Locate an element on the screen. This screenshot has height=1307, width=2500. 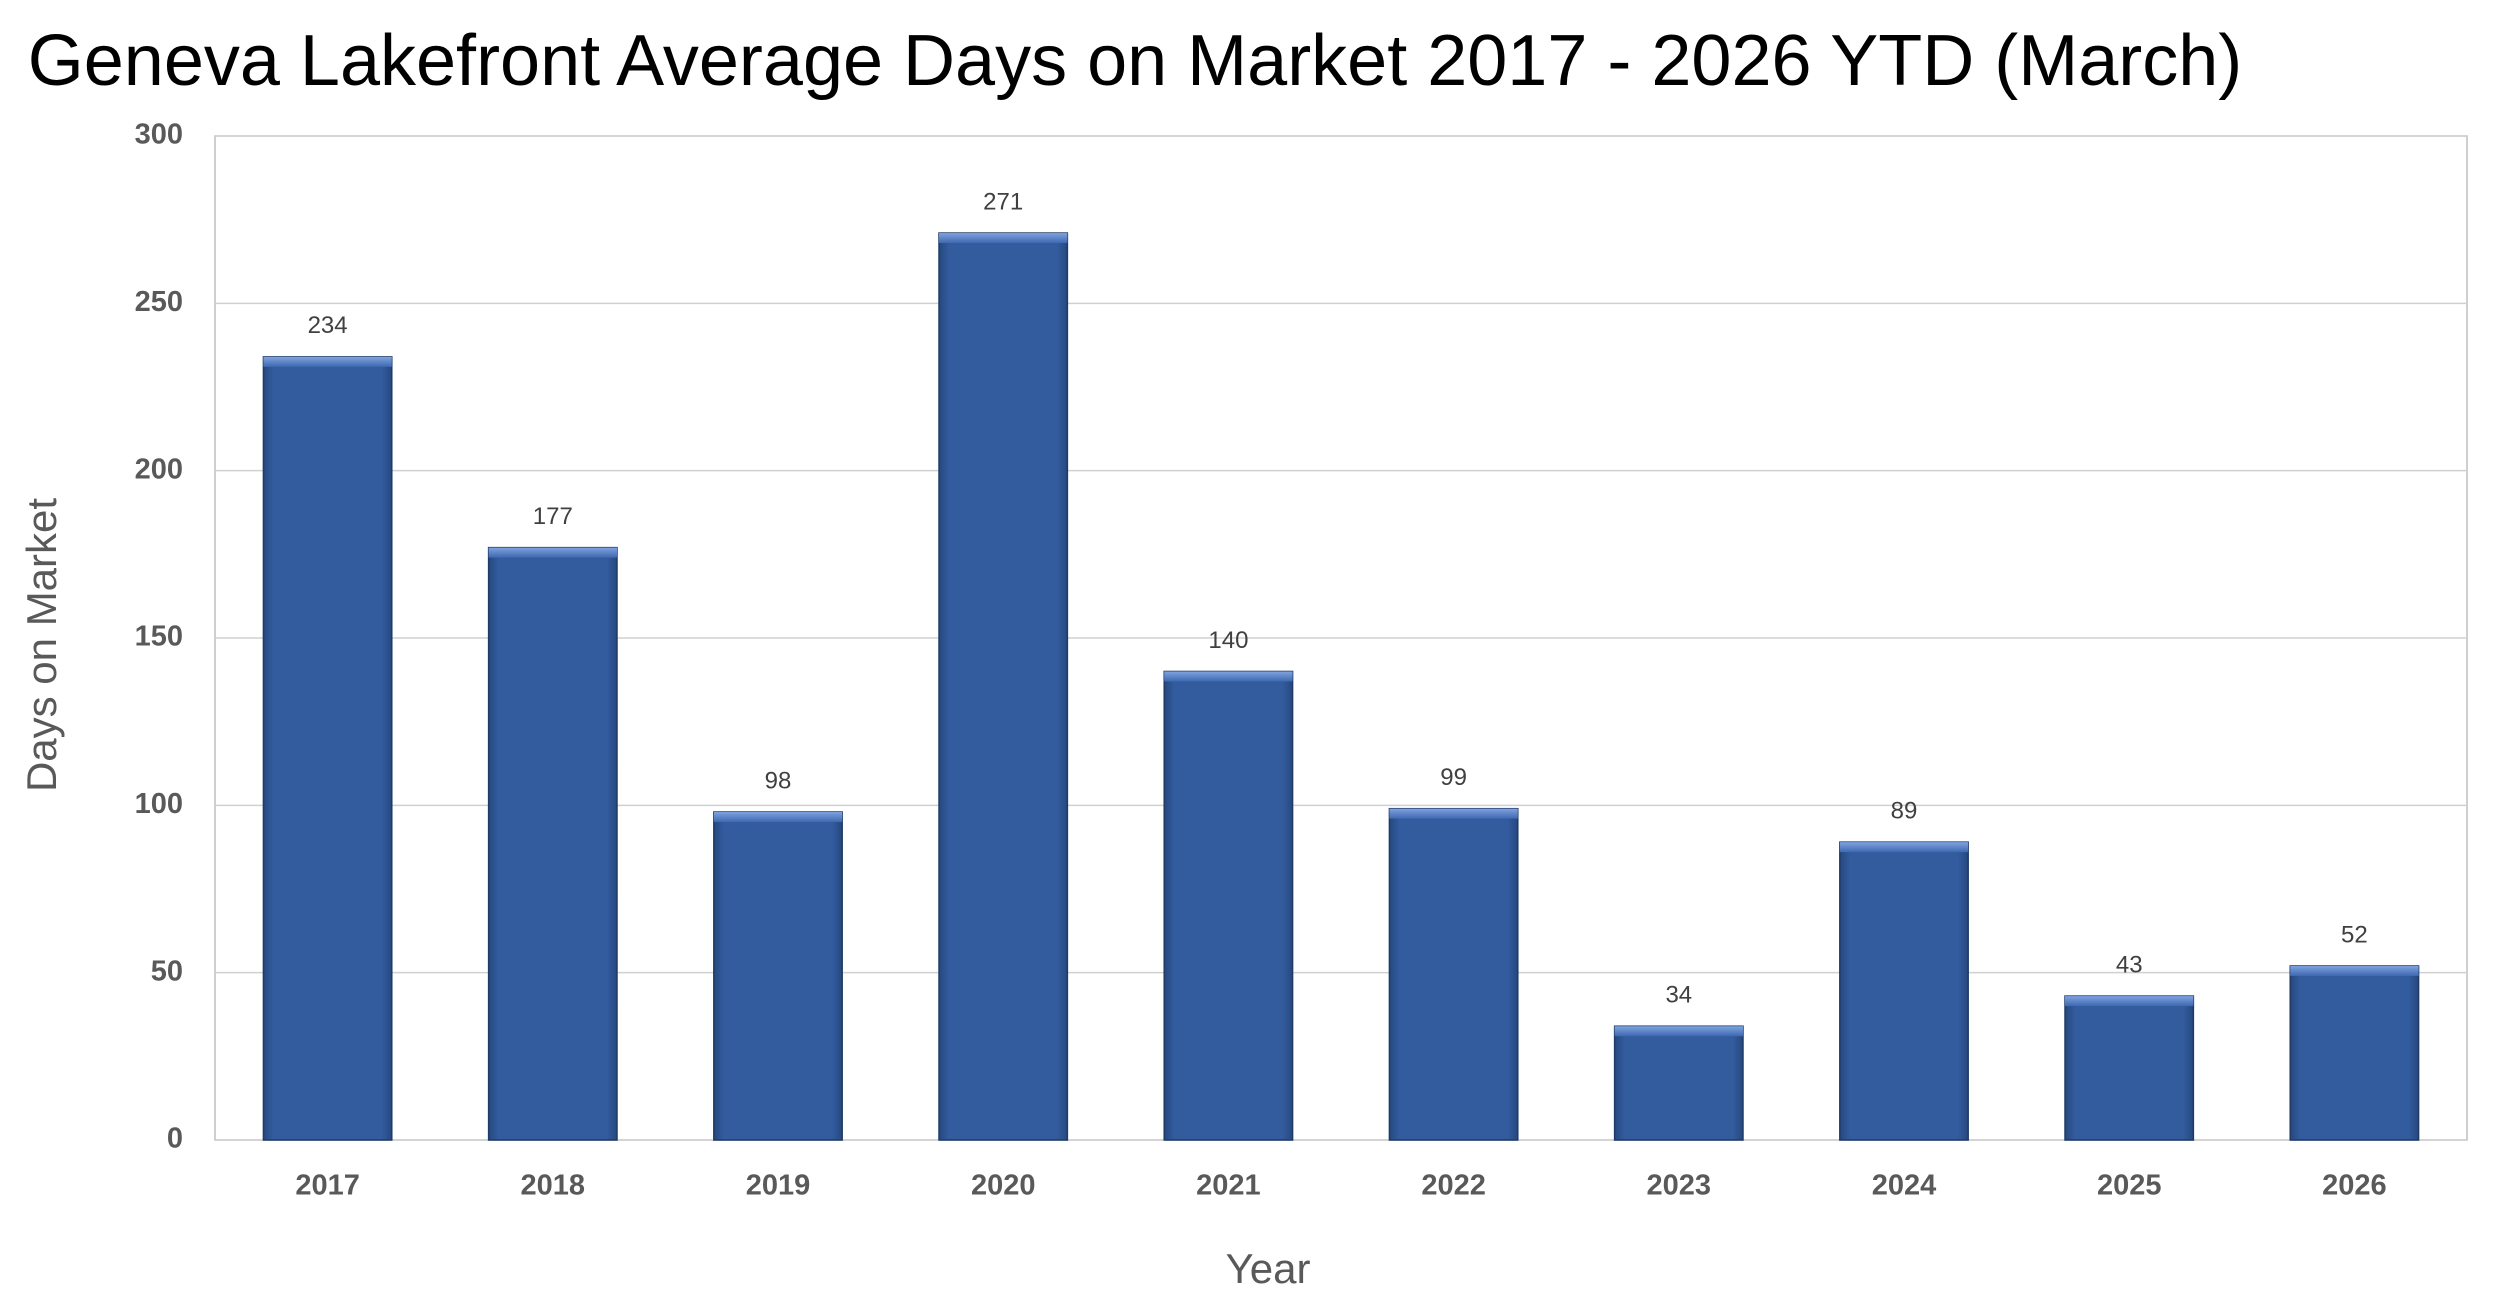
value-label: 140 is located at coordinates (1228, 640).